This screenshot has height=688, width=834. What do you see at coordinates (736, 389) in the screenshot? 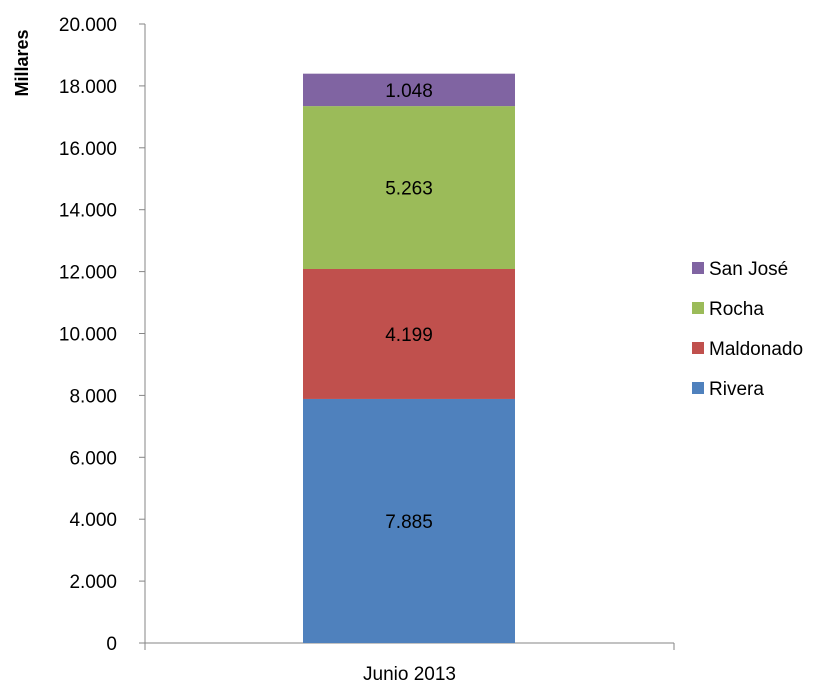
I see `legend-label: Rivera` at bounding box center [736, 389].